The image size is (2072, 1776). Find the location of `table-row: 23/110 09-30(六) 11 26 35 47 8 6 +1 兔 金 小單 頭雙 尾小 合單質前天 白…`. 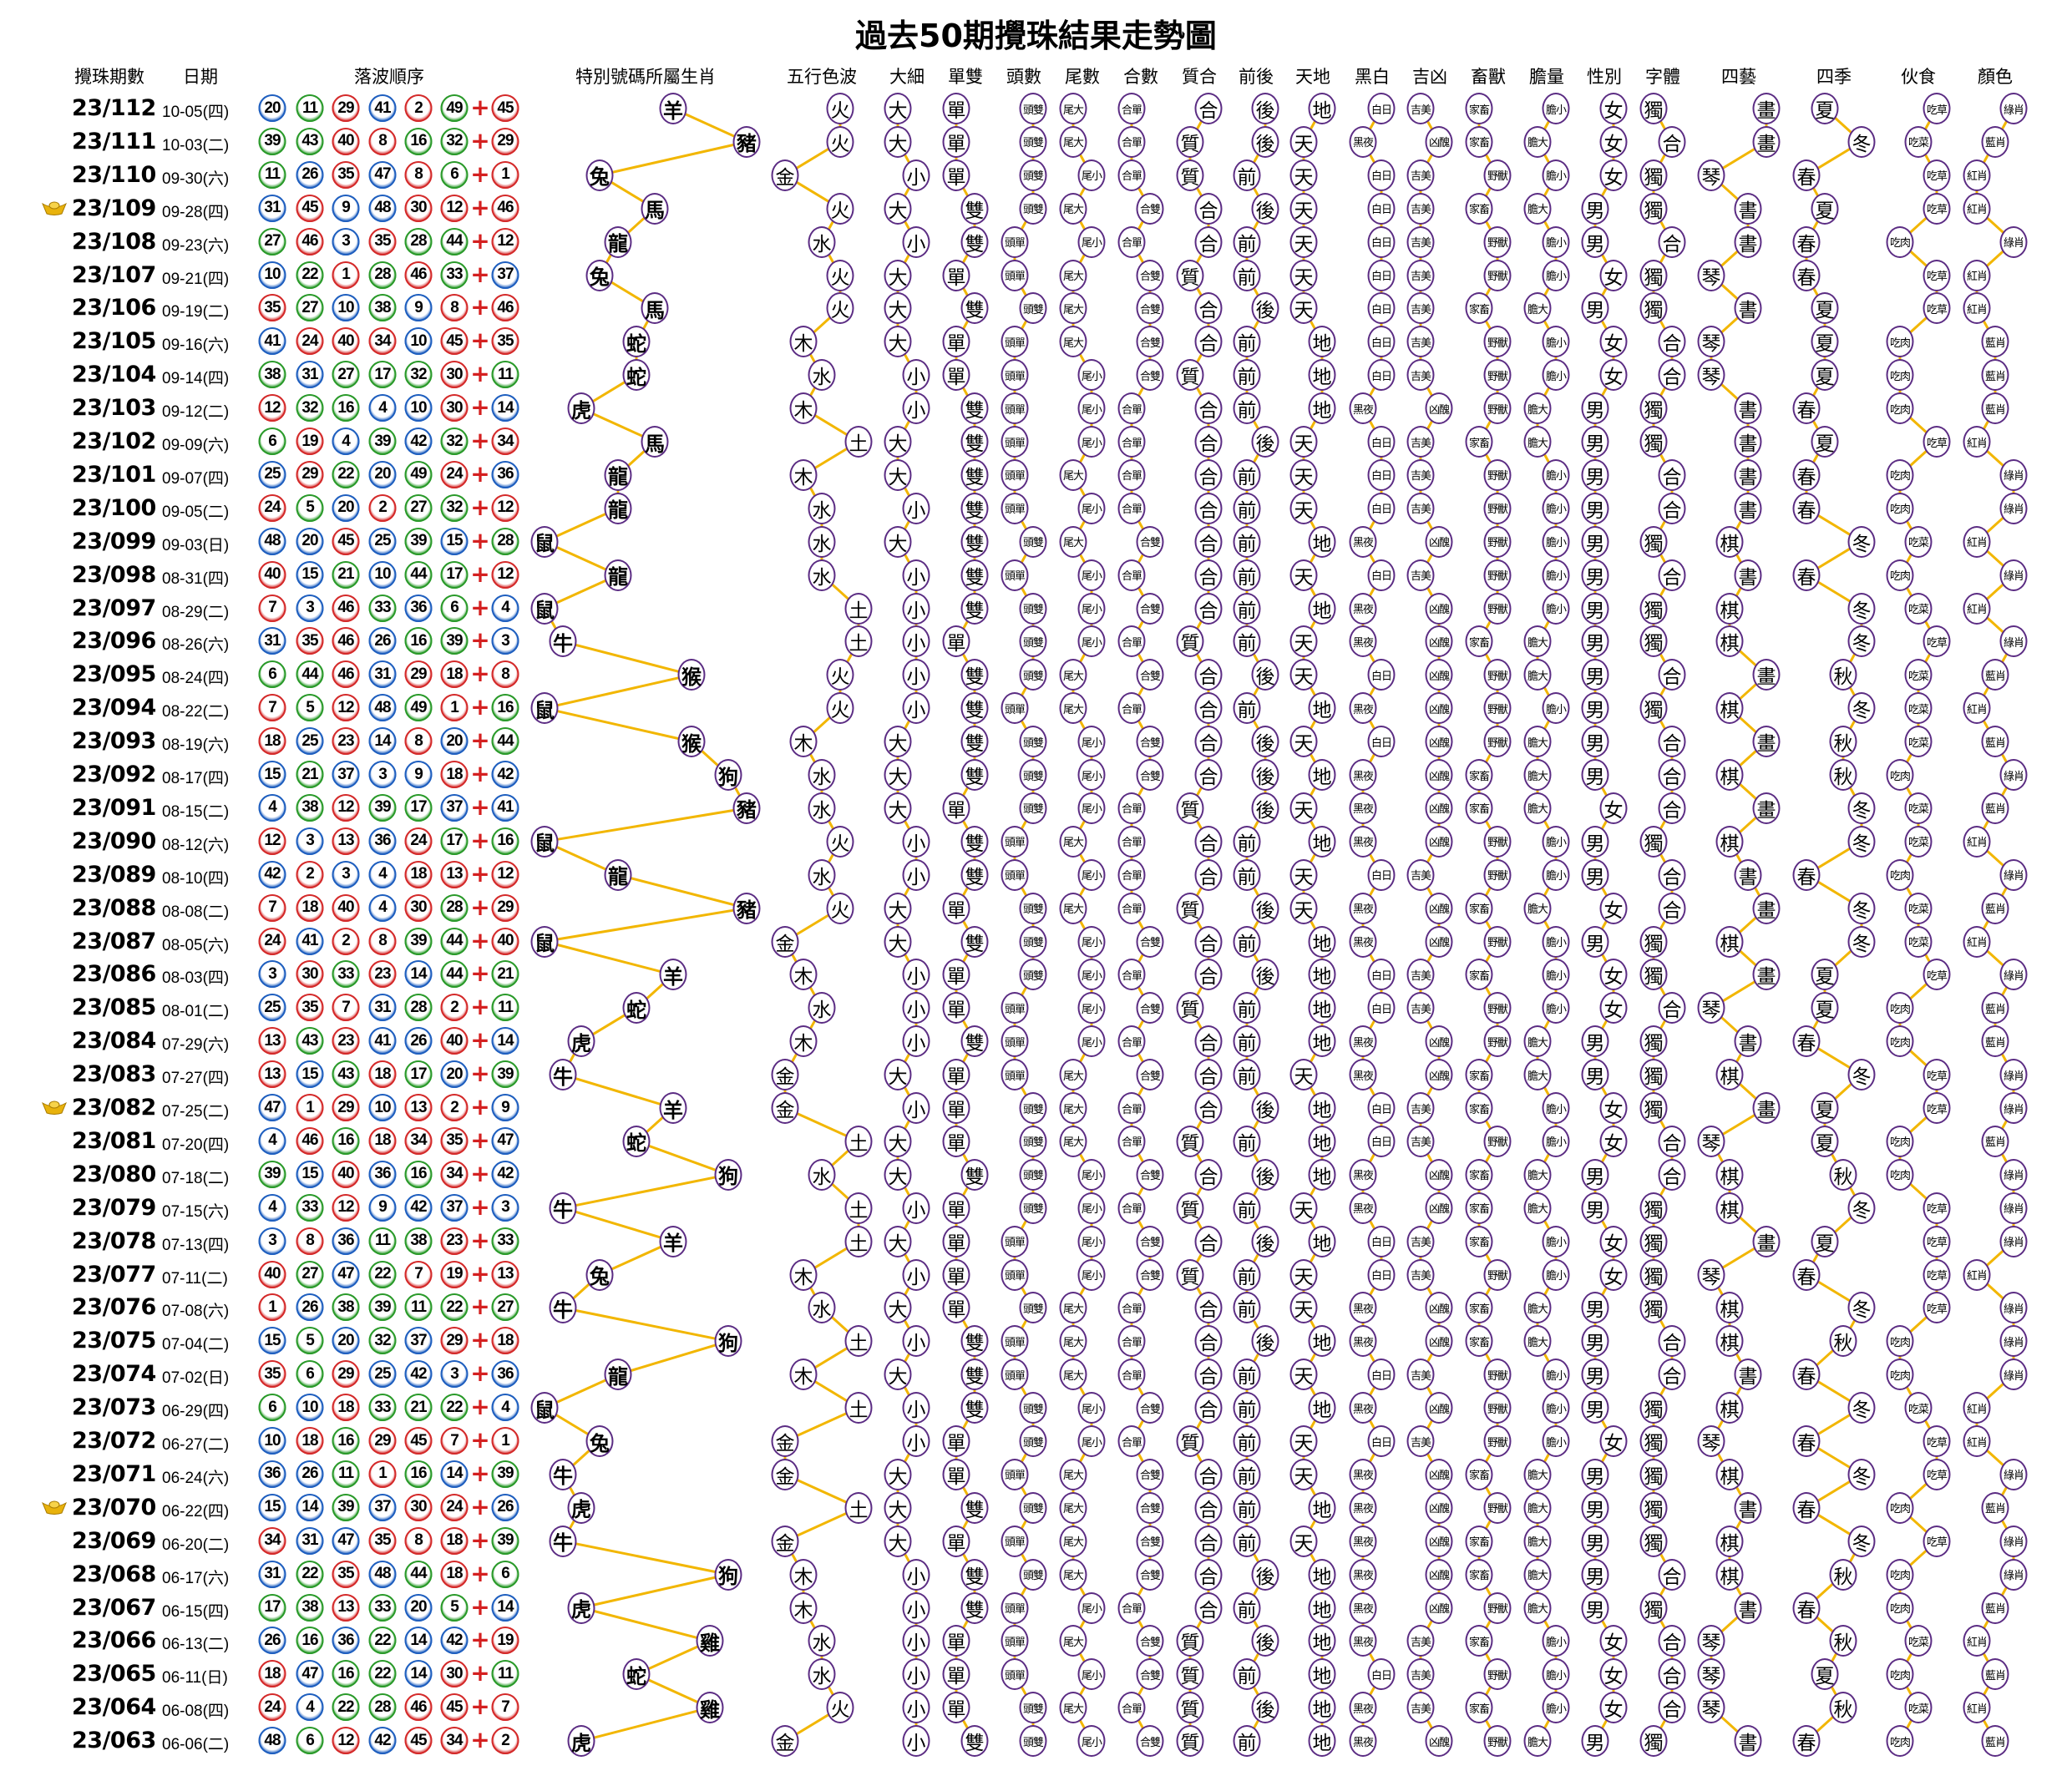

table-row: 23/110 09-30(六) 11 26 35 47 8 6 +1 兔 金 小單 頭雙 尾小 合單質前天 白… is located at coordinates (1036, 175).